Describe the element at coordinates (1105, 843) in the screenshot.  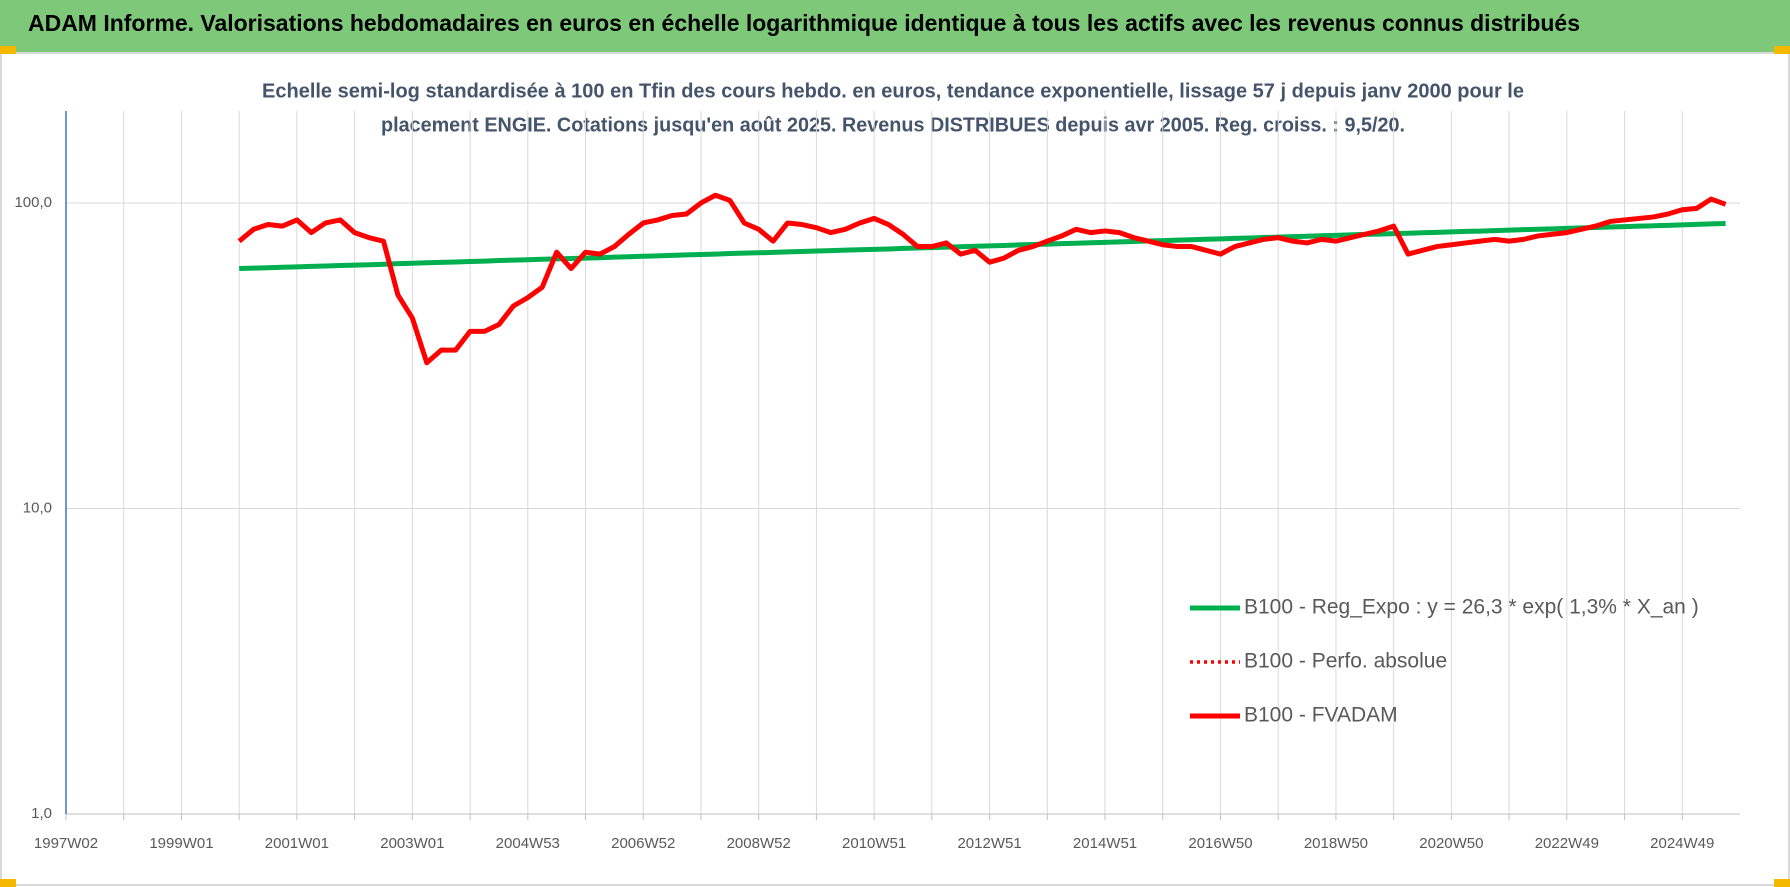
I see `x-tick-label: 2014W51` at that location.